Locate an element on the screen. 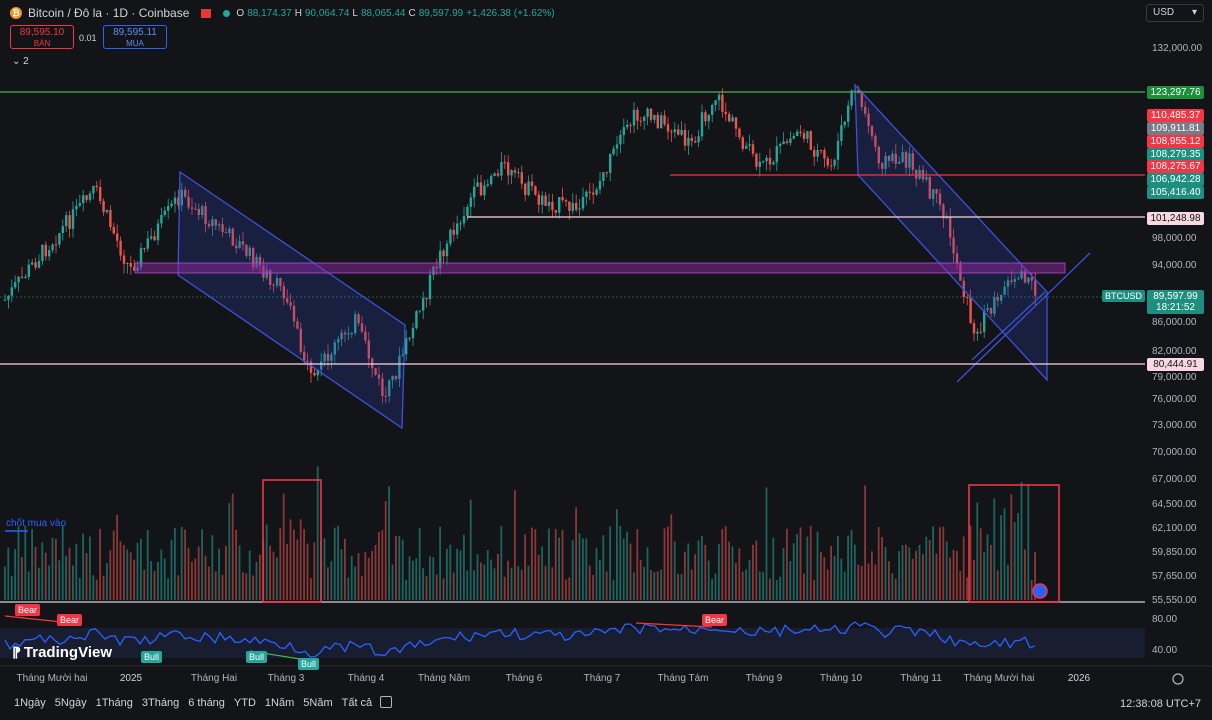  price-axis-label: 82,000.00 is located at coordinates (1174, 351).